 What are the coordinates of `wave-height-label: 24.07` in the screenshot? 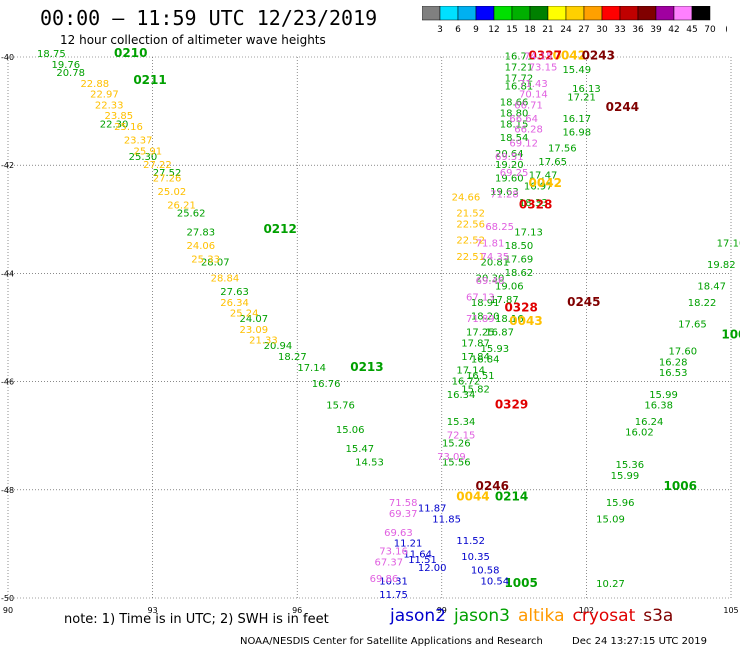 It's located at (253, 319).